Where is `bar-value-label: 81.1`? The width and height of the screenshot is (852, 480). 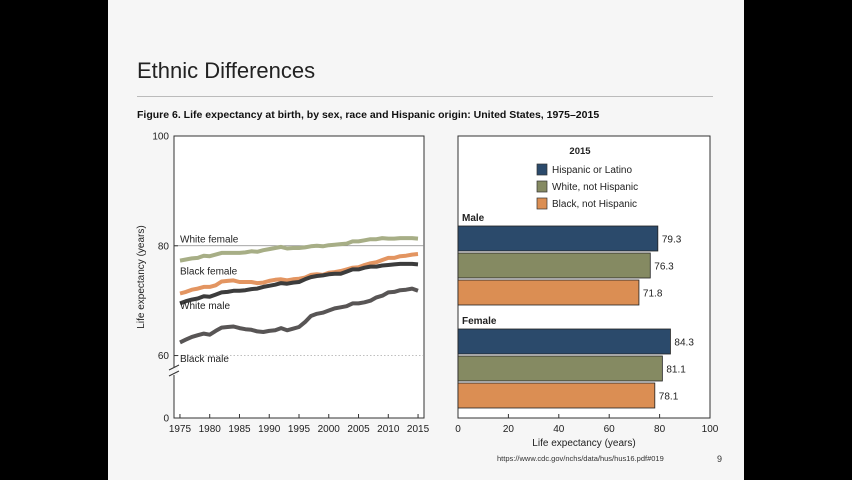 bar-value-label: 81.1 is located at coordinates (676, 370).